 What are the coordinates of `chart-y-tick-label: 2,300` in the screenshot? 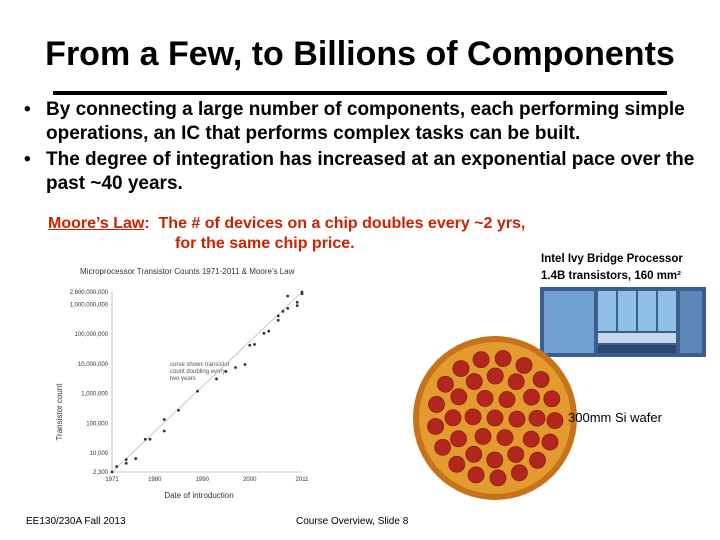 It's located at (101, 473).